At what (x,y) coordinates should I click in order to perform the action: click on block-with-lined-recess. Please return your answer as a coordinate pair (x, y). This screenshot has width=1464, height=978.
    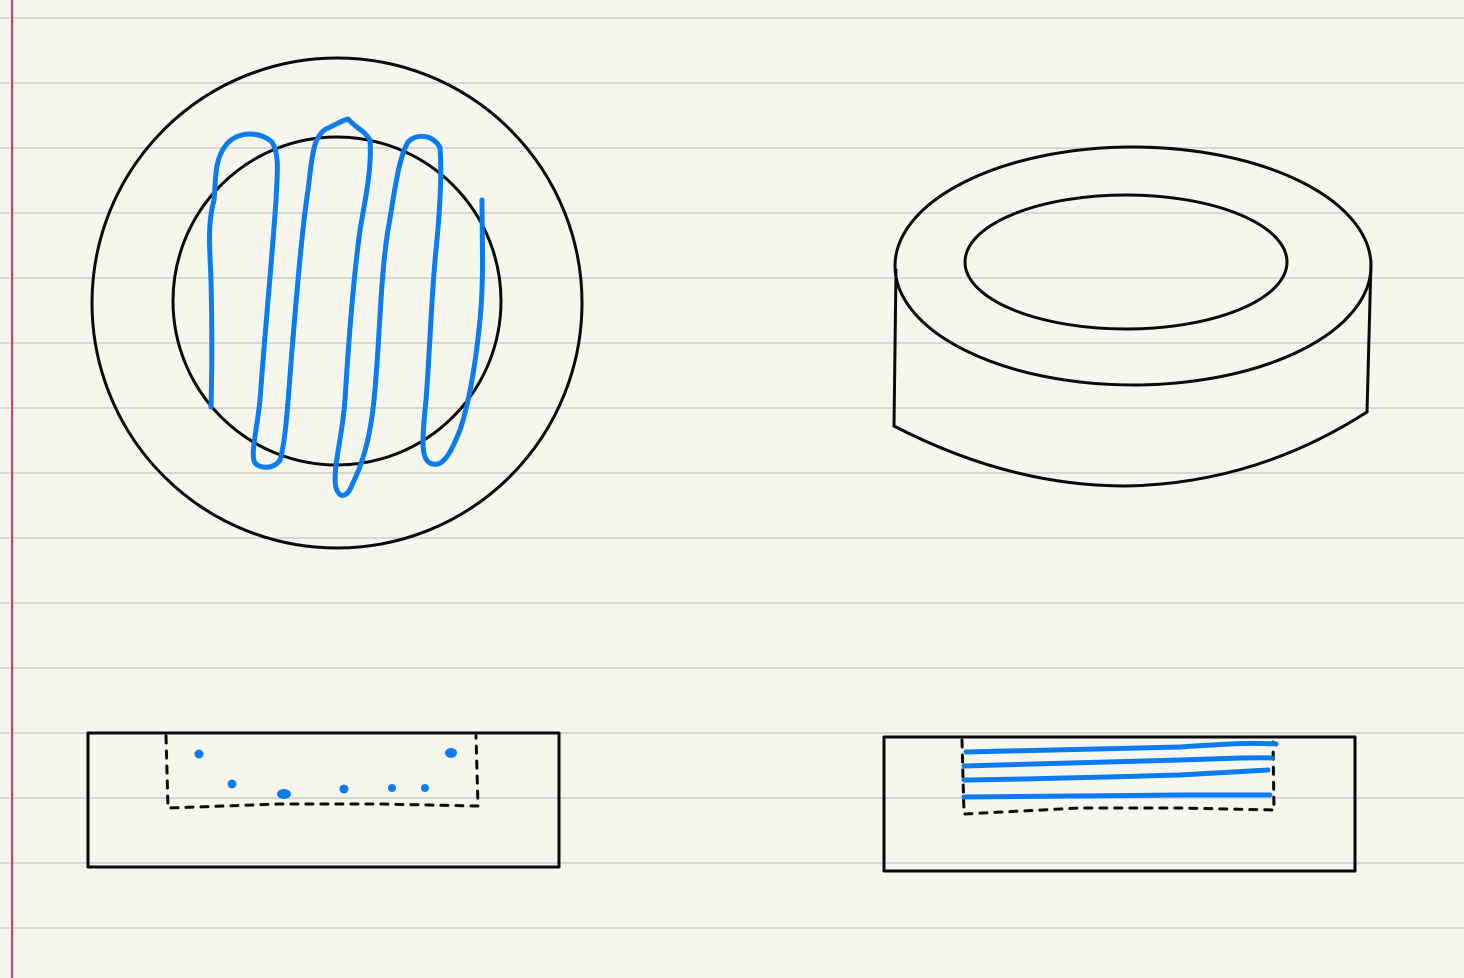
    Looking at the image, I should click on (1119, 804).